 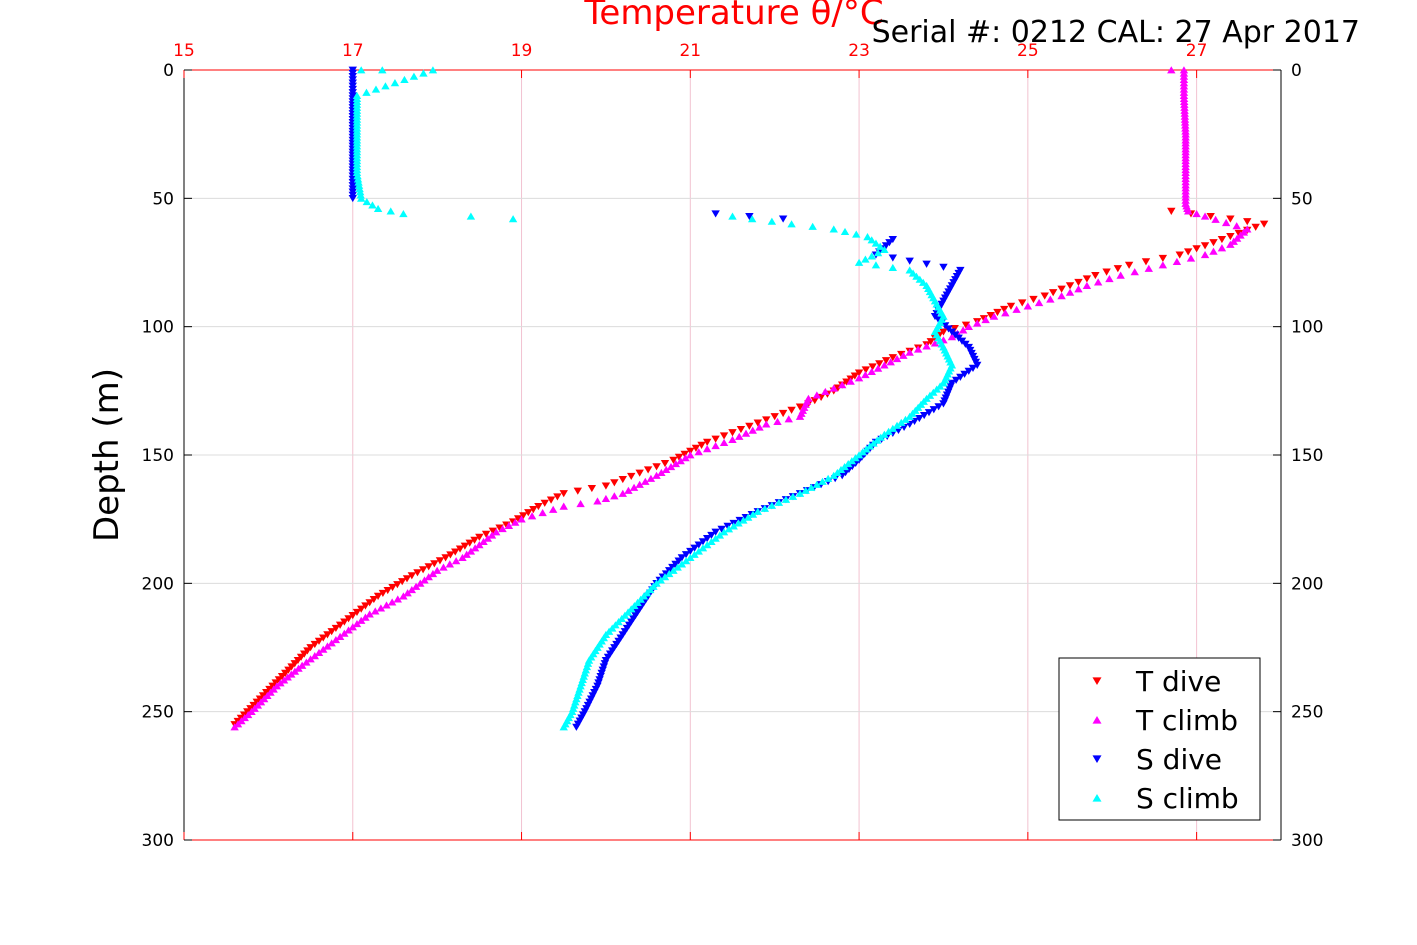 What do you see at coordinates (1187, 798) in the screenshot?
I see `legend-label: S climb` at bounding box center [1187, 798].